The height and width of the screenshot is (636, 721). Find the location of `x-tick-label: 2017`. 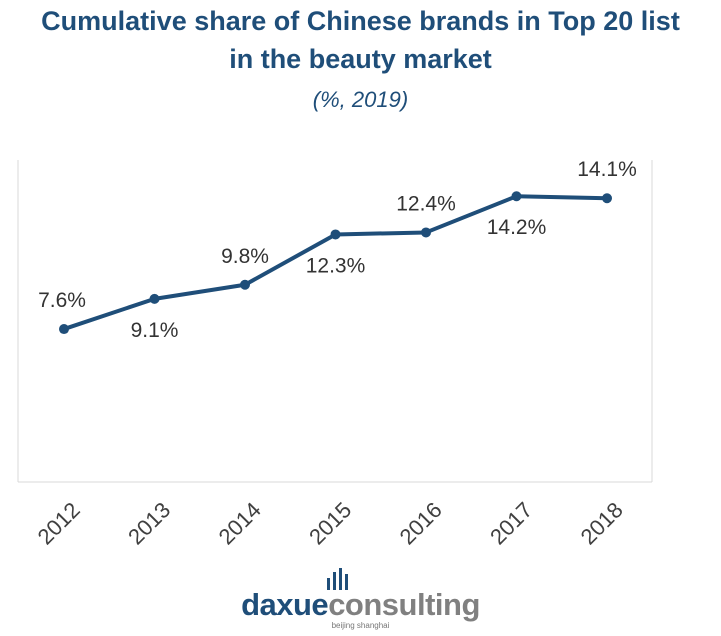

x-tick-label: 2017 is located at coordinates (511, 523).